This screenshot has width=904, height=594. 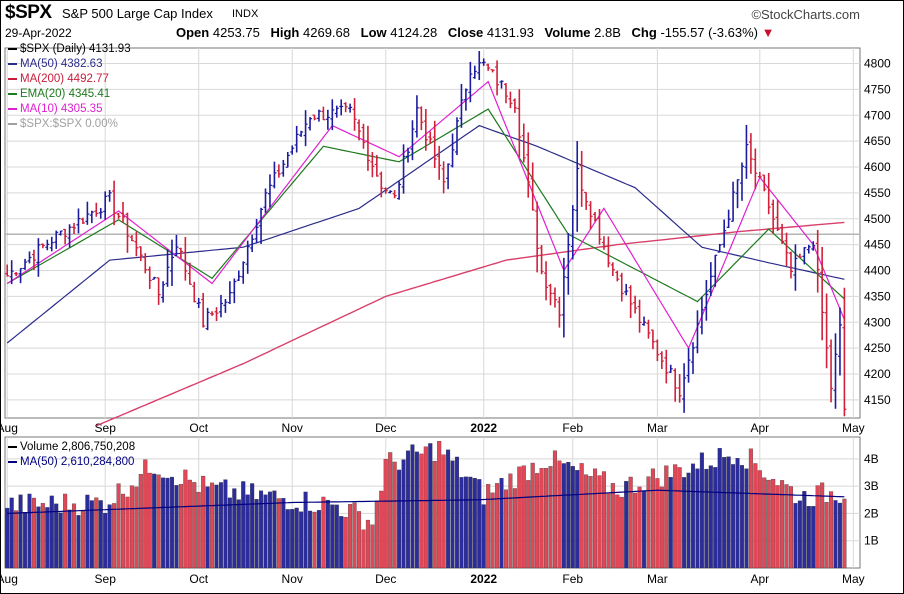 I want to click on price-tick-label: 4150, so click(x=877, y=400).